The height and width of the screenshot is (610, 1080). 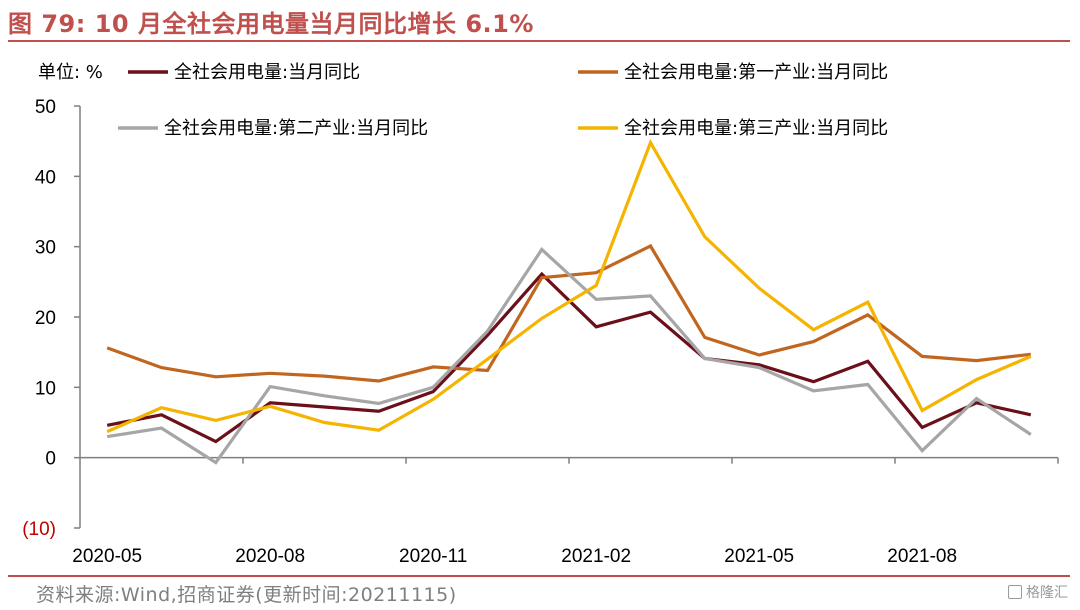 What do you see at coordinates (756, 128) in the screenshot?
I see `legend-label-4: 全社会用电量:第三产业:当月同比` at bounding box center [756, 128].